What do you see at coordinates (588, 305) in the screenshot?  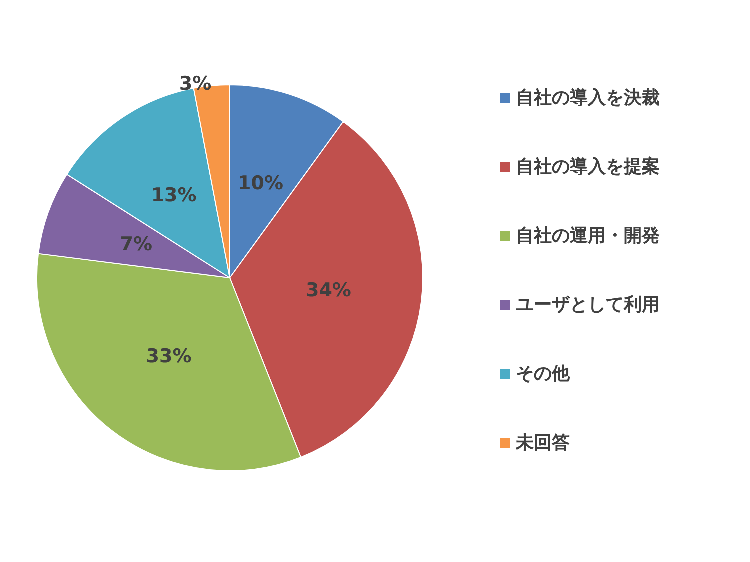 I see `legend-label: ユーザとして利用` at bounding box center [588, 305].